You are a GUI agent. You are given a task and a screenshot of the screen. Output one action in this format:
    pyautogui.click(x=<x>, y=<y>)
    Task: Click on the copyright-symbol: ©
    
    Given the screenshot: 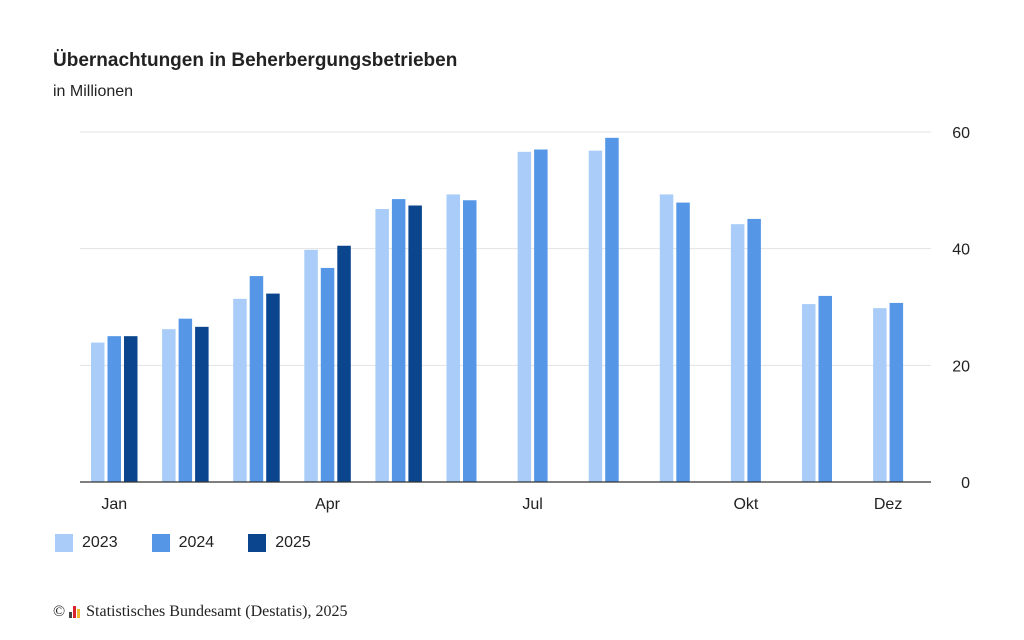 What is the action you would take?
    pyautogui.click(x=59, y=611)
    